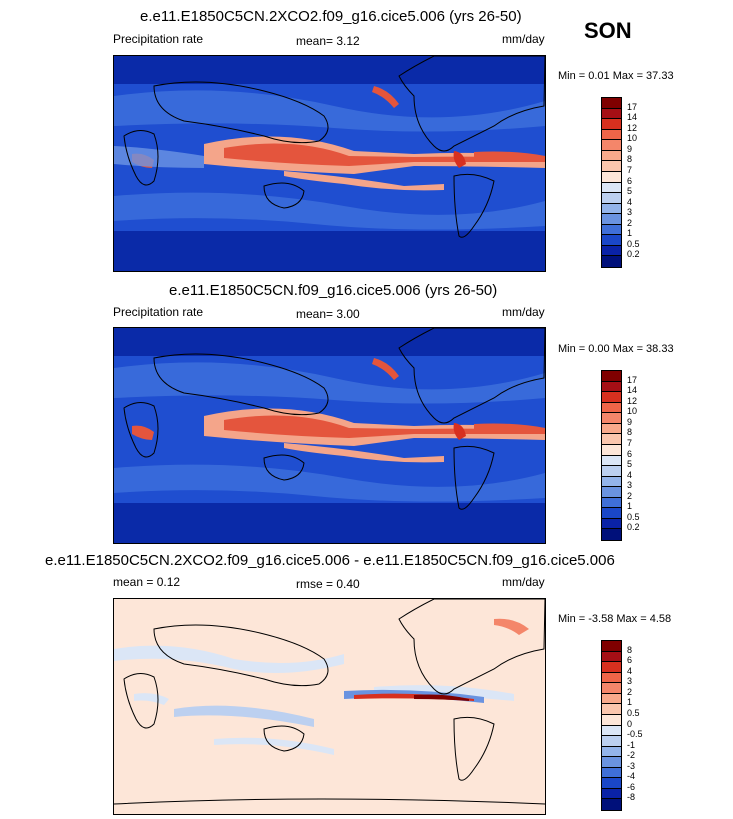 The width and height of the screenshot is (733, 819). I want to click on colorbar-tick-label: 12, so click(632, 400).